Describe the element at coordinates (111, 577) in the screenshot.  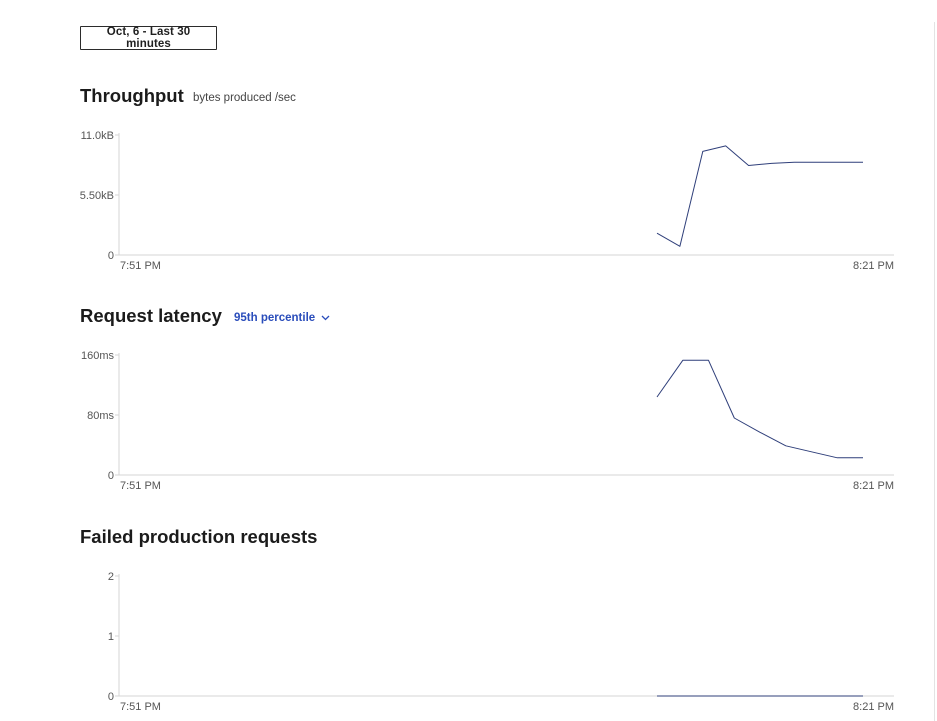
I see `y-tick-label: 2` at that location.